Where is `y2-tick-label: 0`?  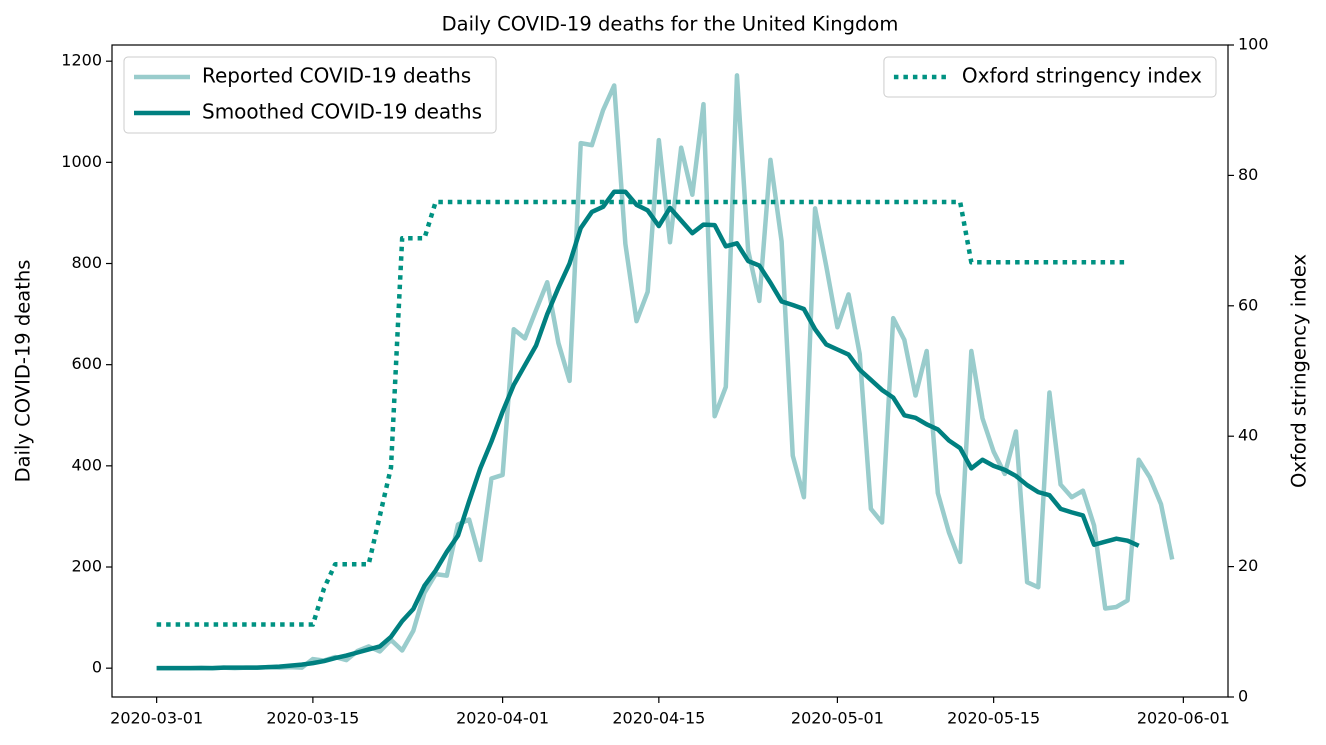 y2-tick-label: 0 is located at coordinates (1243, 696).